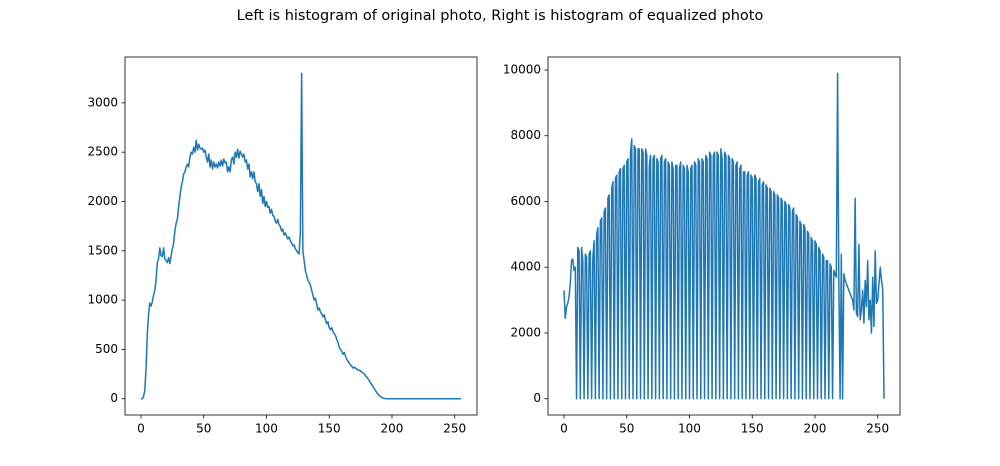  What do you see at coordinates (102, 250) in the screenshot?
I see `y-tick-label: 1500` at bounding box center [102, 250].